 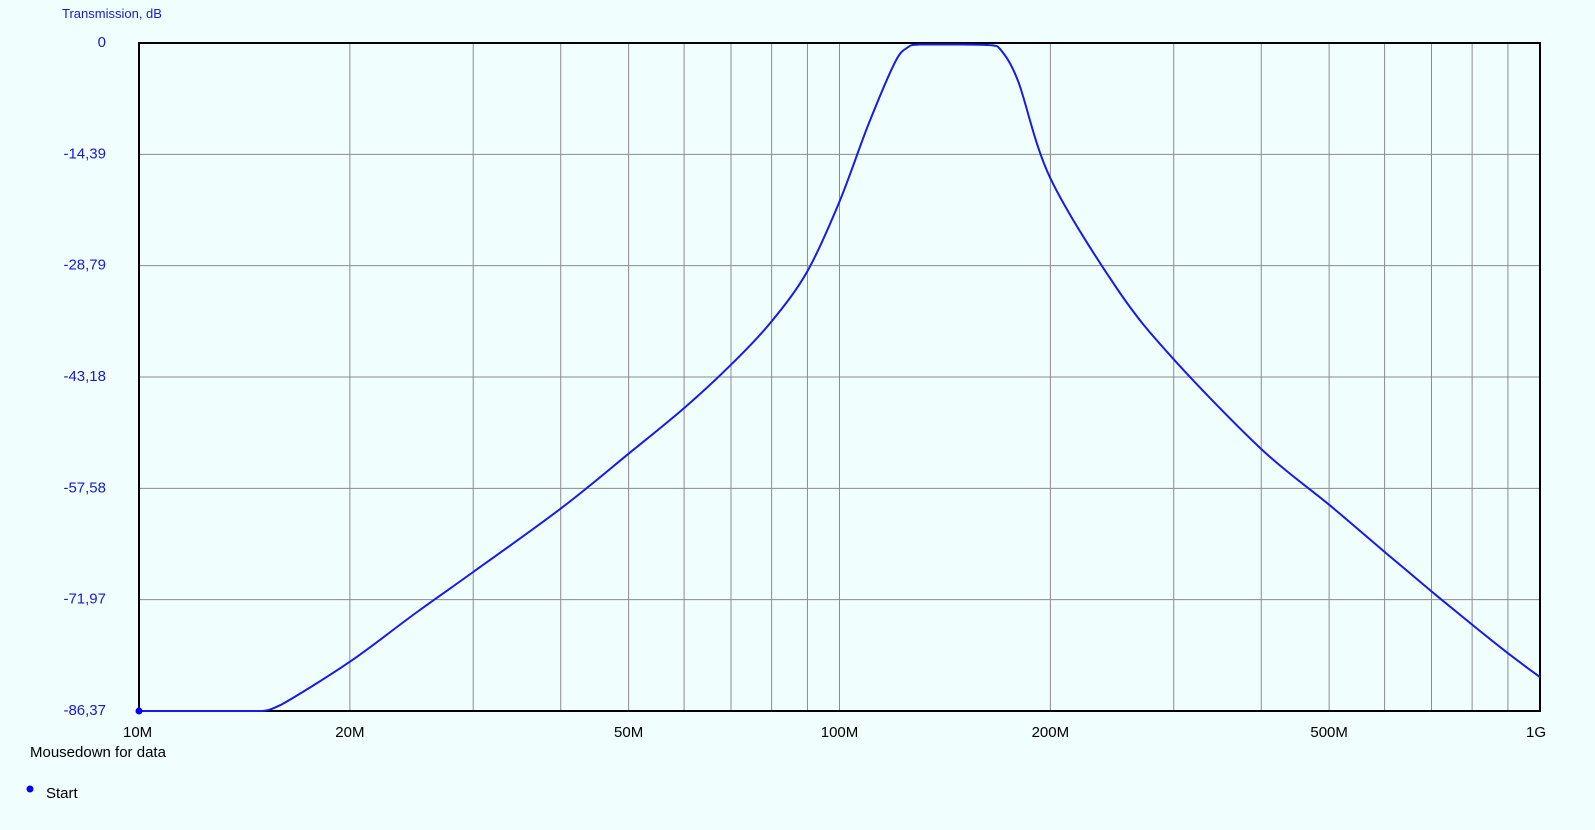 I want to click on mousedown-hint: Mousedown for data, so click(x=98, y=752).